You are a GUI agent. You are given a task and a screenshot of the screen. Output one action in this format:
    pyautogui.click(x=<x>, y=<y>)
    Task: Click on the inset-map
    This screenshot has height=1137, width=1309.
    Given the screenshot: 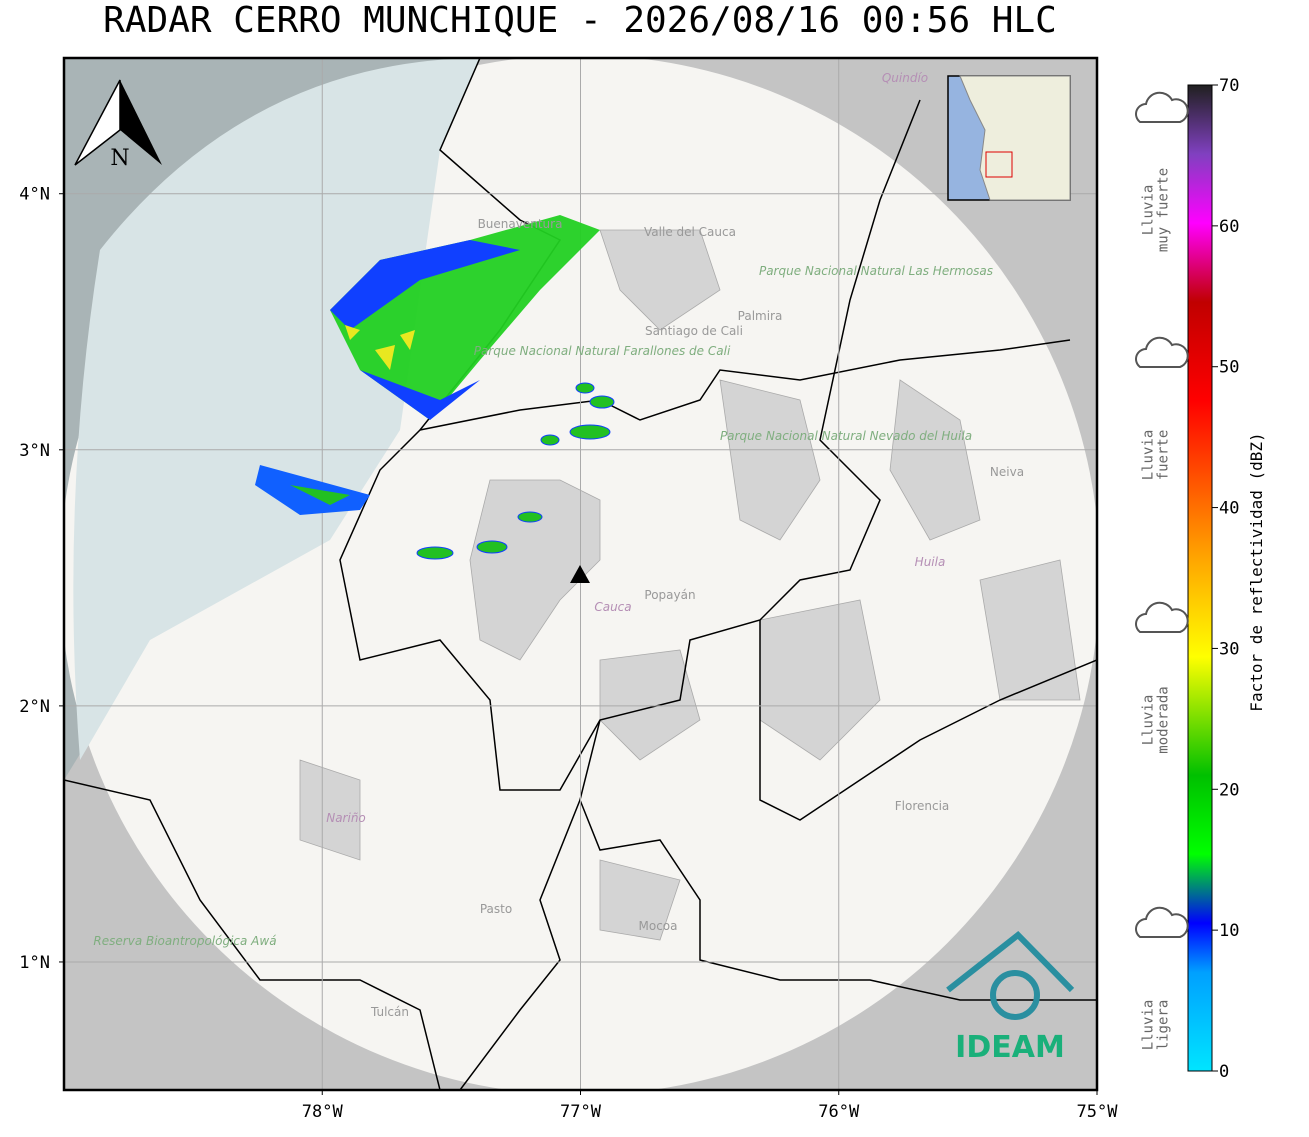 What is the action you would take?
    pyautogui.click(x=1009, y=138)
    